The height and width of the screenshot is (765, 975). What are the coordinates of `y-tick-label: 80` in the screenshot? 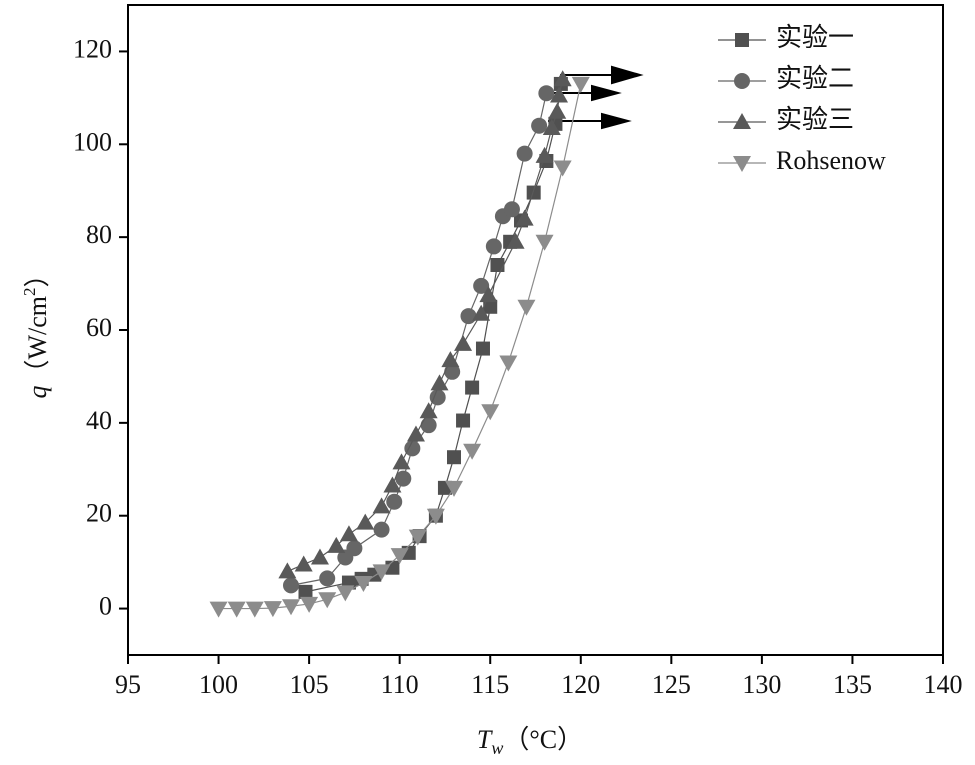 It's located at (99, 234).